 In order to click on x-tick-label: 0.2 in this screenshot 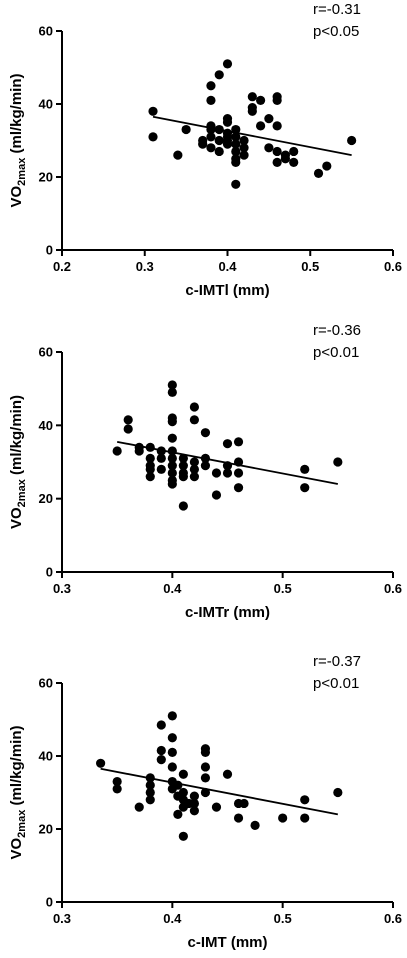, I will do `click(62, 266)`.